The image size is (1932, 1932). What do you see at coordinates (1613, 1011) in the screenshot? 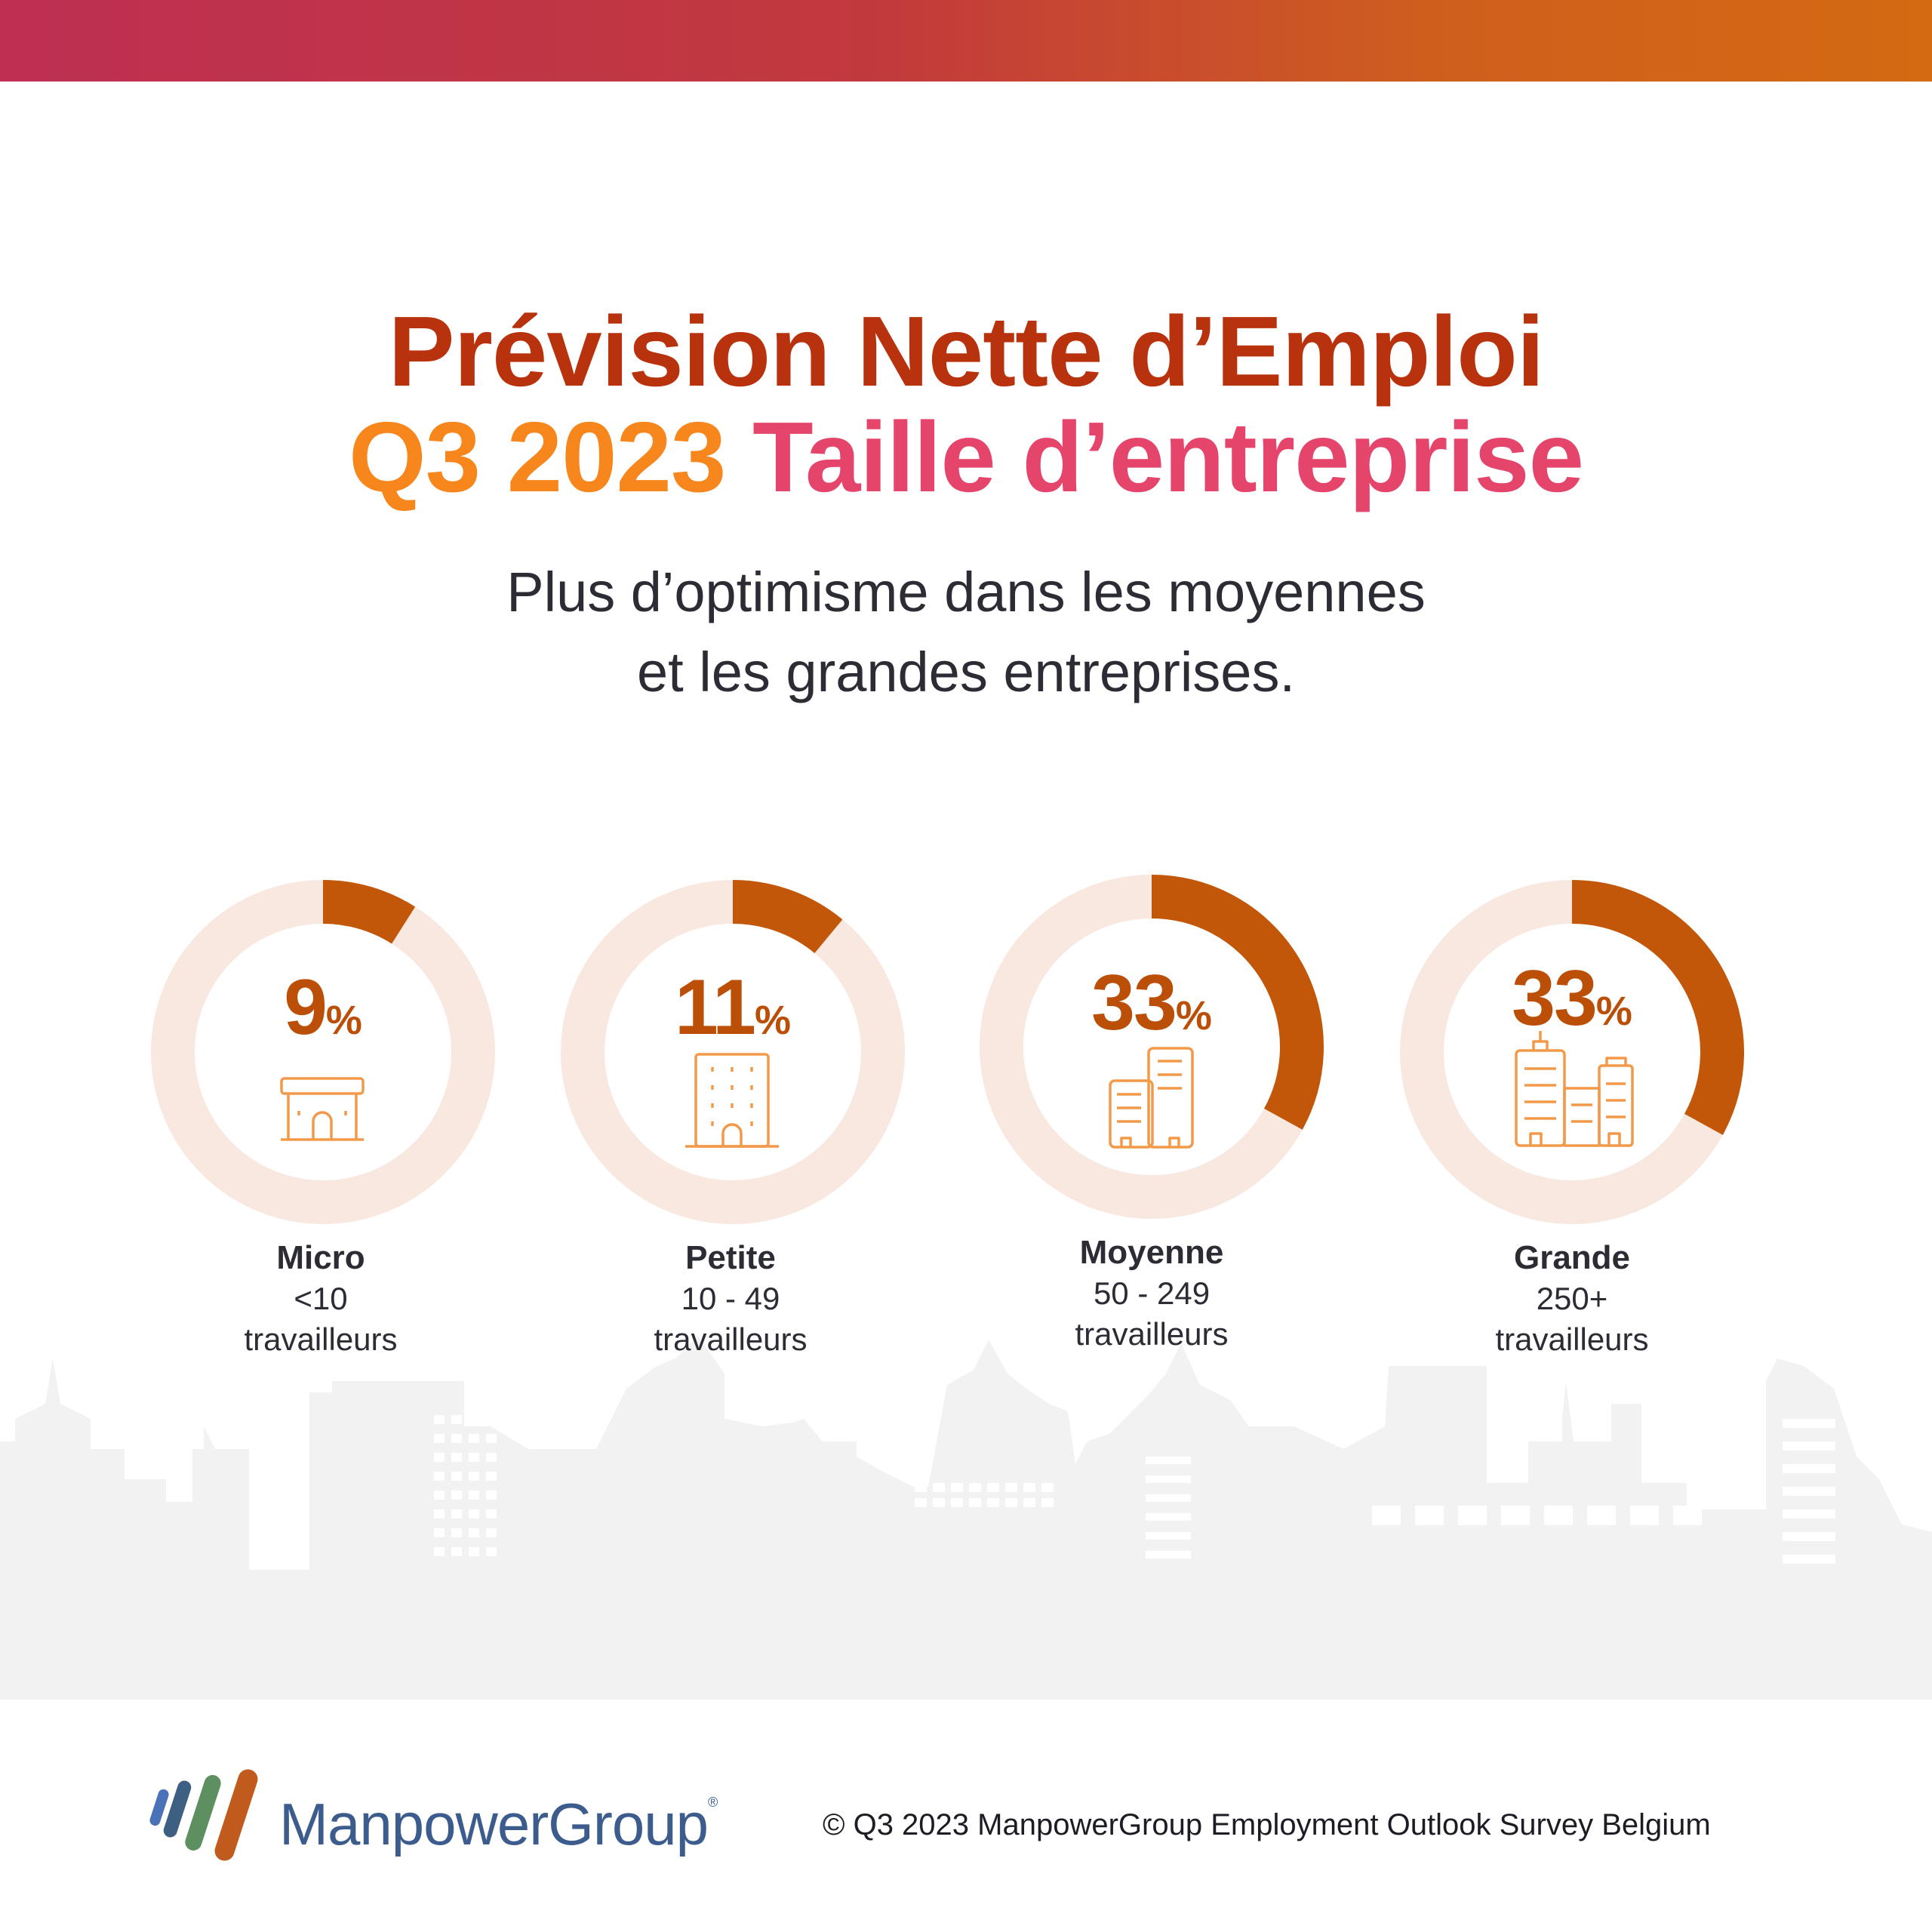
I see `percent-sign-grande: %` at bounding box center [1613, 1011].